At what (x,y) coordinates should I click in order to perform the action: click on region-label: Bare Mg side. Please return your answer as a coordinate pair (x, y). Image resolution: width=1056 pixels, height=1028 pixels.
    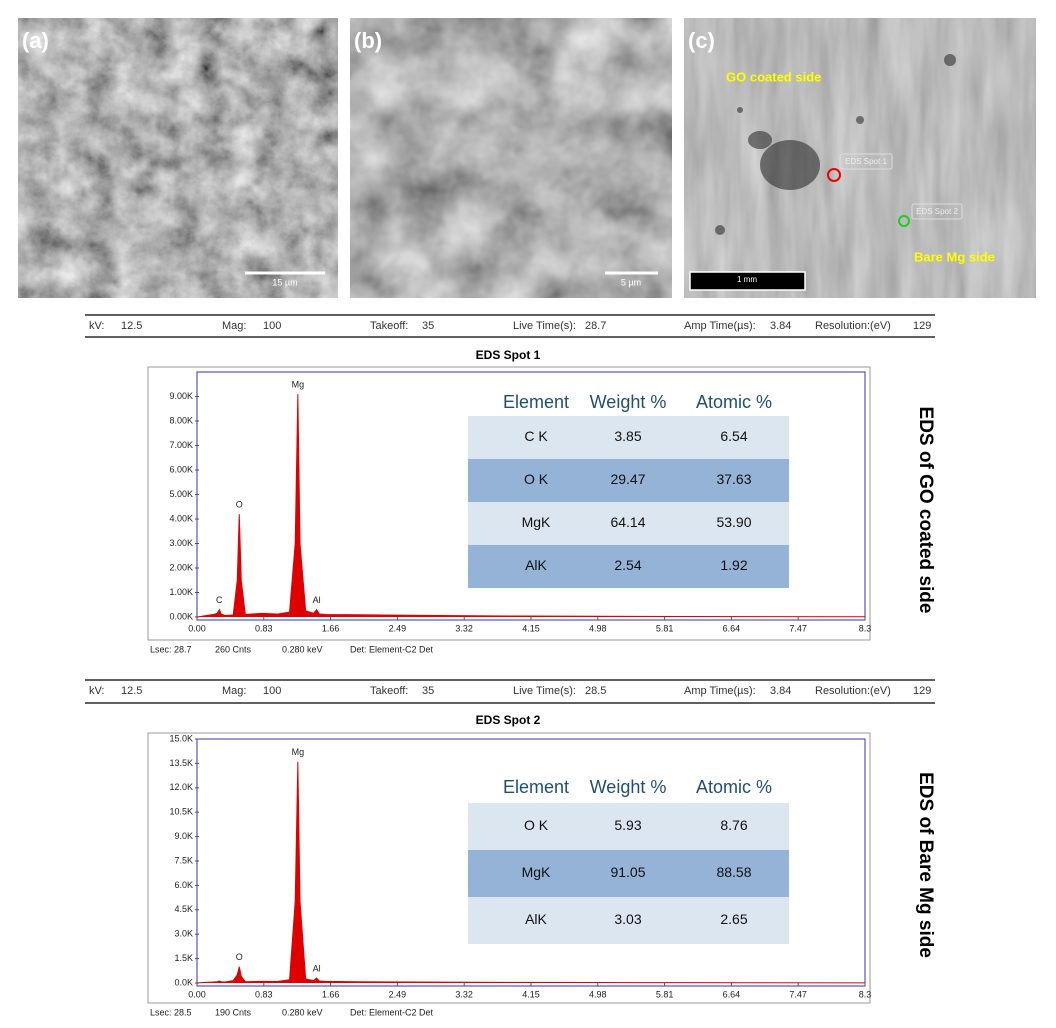
    Looking at the image, I should click on (954, 256).